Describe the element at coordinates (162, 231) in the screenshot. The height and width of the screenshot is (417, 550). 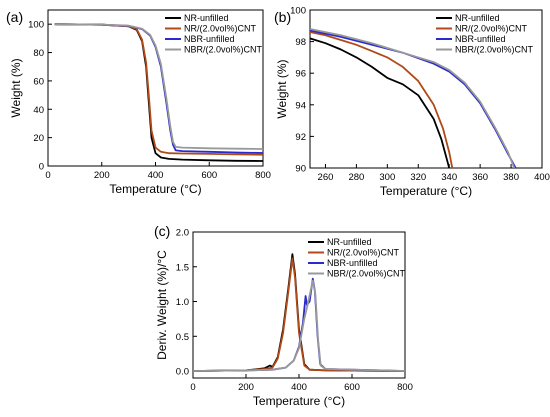
I see `panel-label: (c)` at that location.